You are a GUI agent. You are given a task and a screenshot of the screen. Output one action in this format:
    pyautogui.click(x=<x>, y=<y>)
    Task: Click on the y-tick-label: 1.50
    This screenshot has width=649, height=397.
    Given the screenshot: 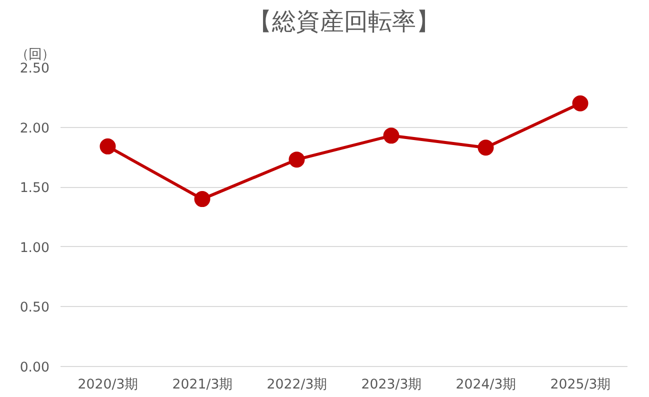 What is the action you would take?
    pyautogui.click(x=35, y=188)
    